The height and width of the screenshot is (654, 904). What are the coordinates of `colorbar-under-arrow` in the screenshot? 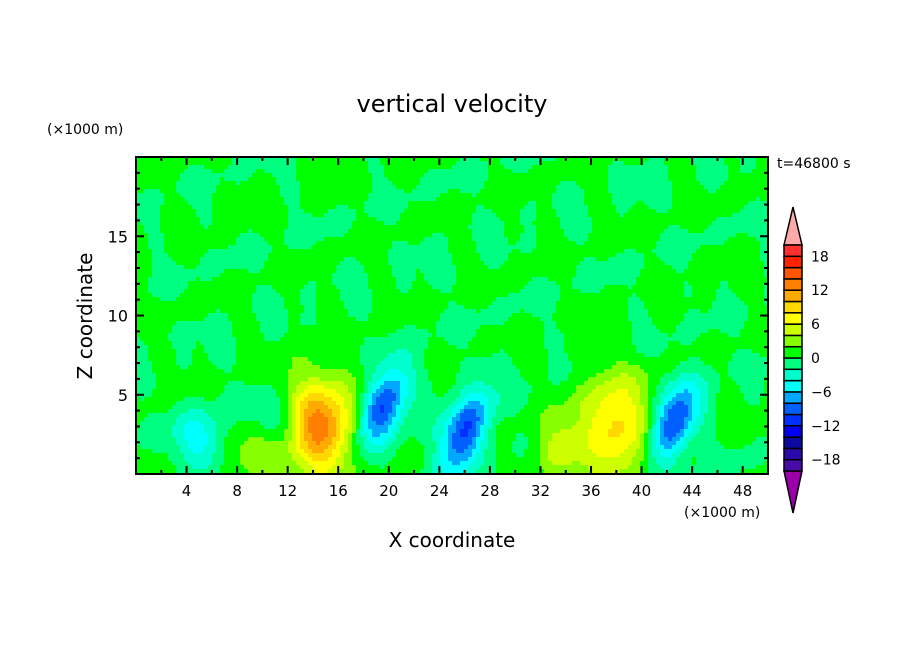 It's located at (793, 492).